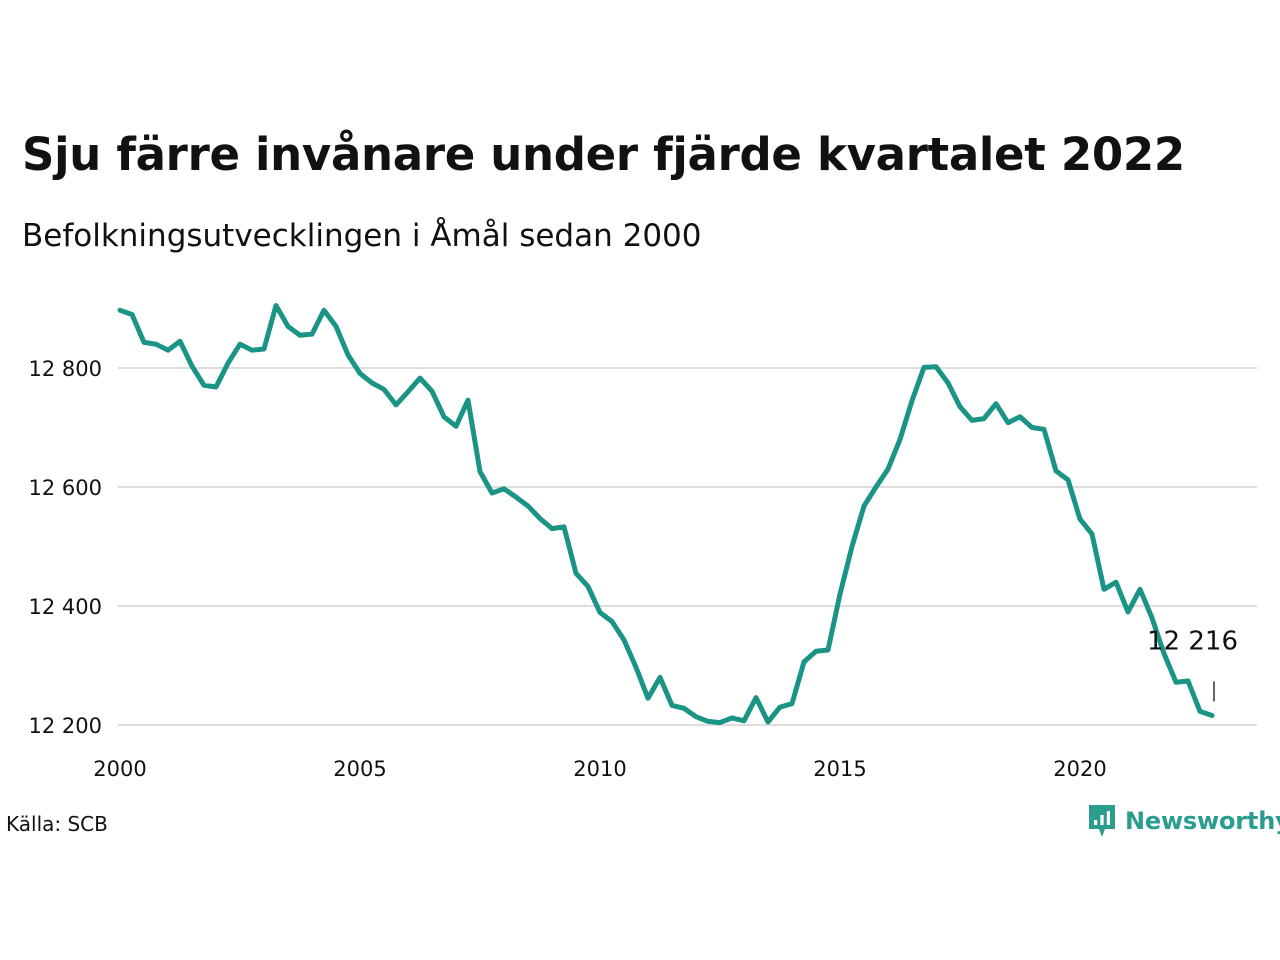 Image resolution: width=1280 pixels, height=960 pixels. I want to click on x-tick-label: 2020, so click(1079, 769).